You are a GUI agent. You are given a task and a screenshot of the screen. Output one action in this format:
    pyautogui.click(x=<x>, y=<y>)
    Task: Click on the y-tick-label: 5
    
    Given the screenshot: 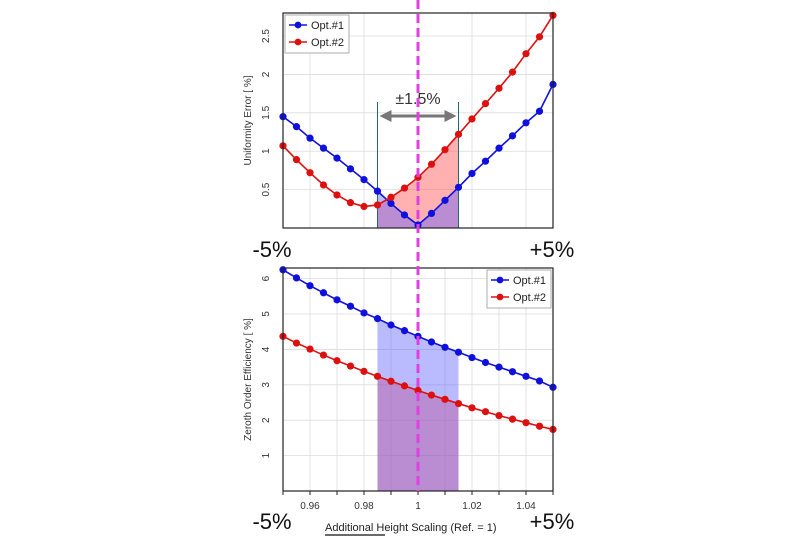 What is the action you would take?
    pyautogui.click(x=266, y=314)
    